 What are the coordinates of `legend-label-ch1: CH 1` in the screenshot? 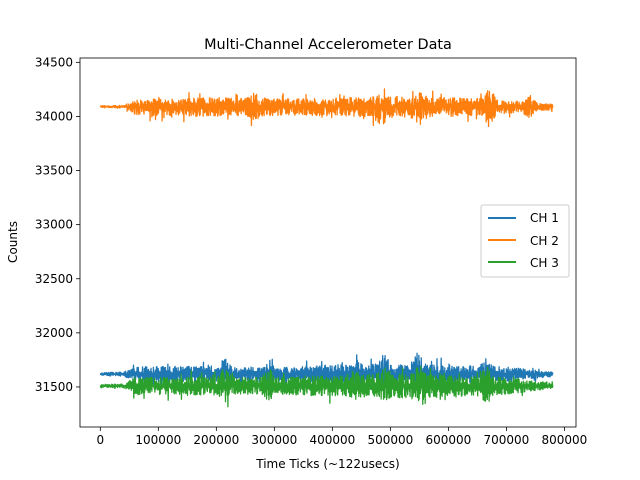 It's located at (544, 218).